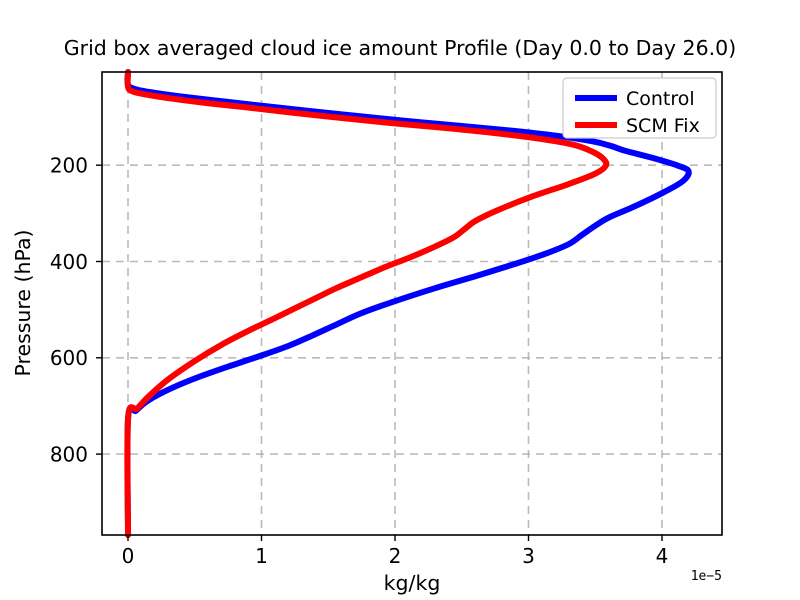 This screenshot has height=600, width=800. What do you see at coordinates (662, 556) in the screenshot?
I see `x-tick-label-4: 4` at bounding box center [662, 556].